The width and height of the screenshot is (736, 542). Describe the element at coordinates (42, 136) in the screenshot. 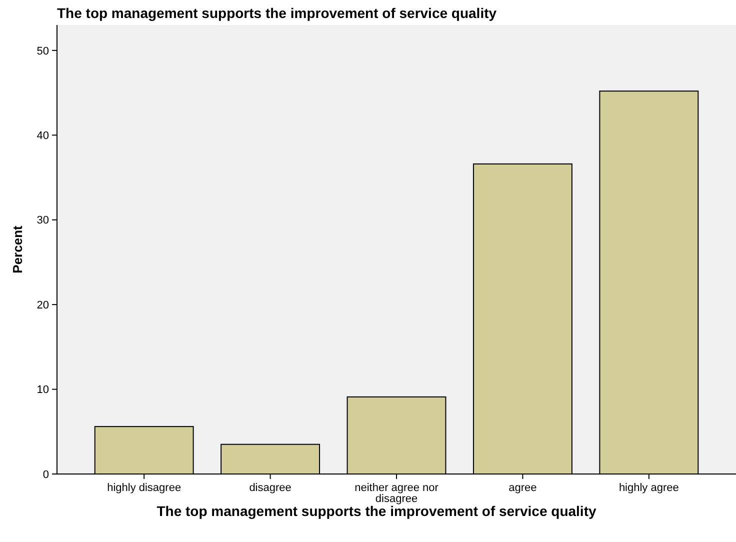

I see `y-tick-label: 40` at that location.